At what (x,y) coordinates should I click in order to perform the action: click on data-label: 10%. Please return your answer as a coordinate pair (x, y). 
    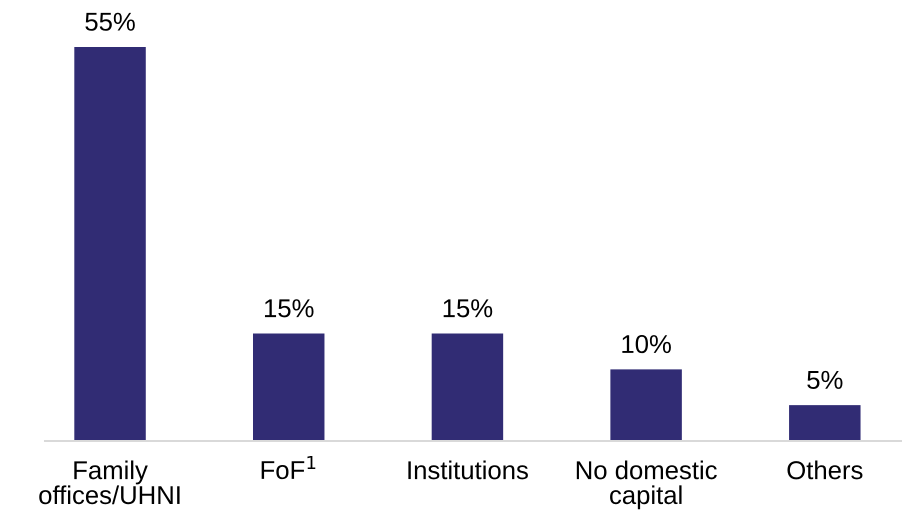
    Looking at the image, I should click on (646, 344).